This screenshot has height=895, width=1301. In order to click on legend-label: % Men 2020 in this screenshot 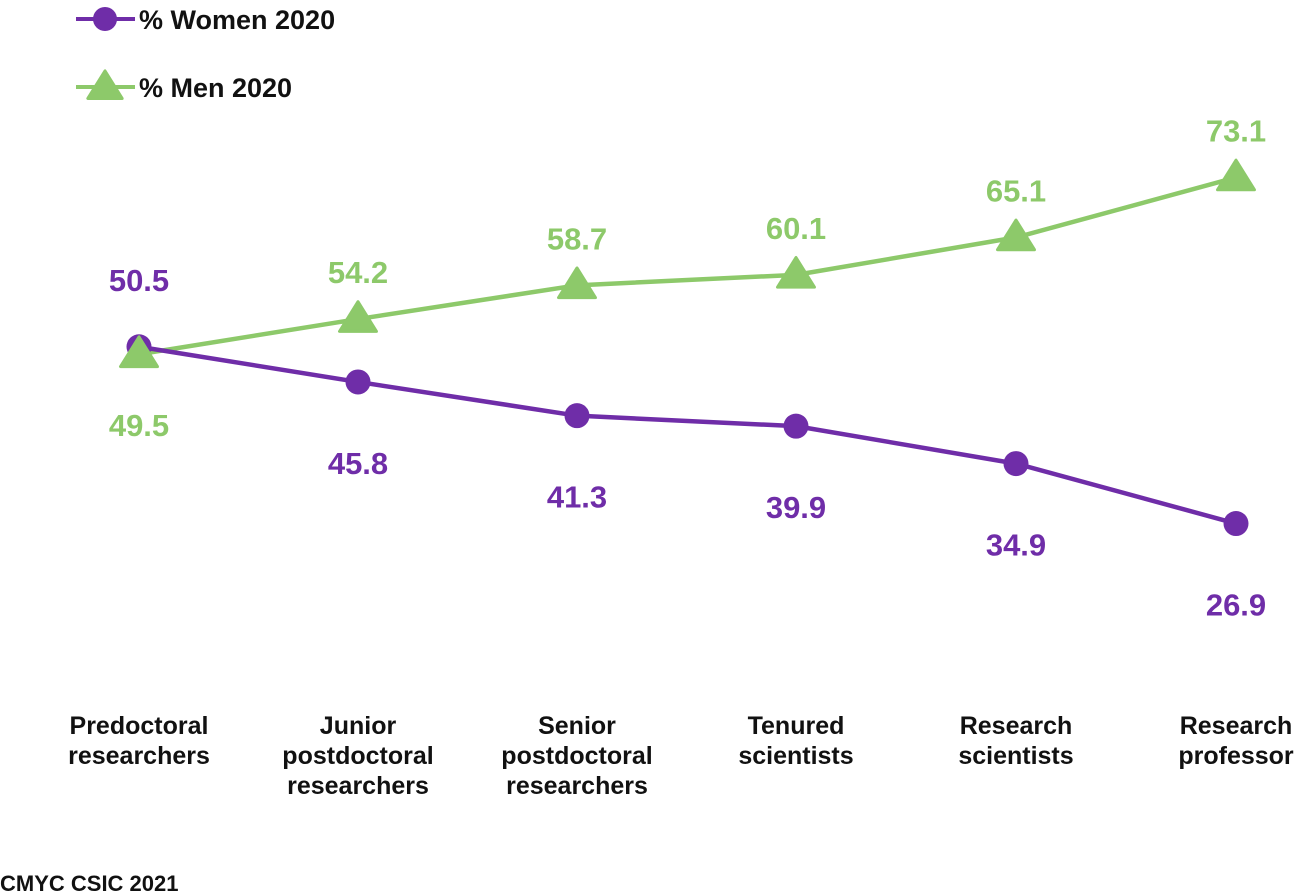, I will do `click(215, 88)`.